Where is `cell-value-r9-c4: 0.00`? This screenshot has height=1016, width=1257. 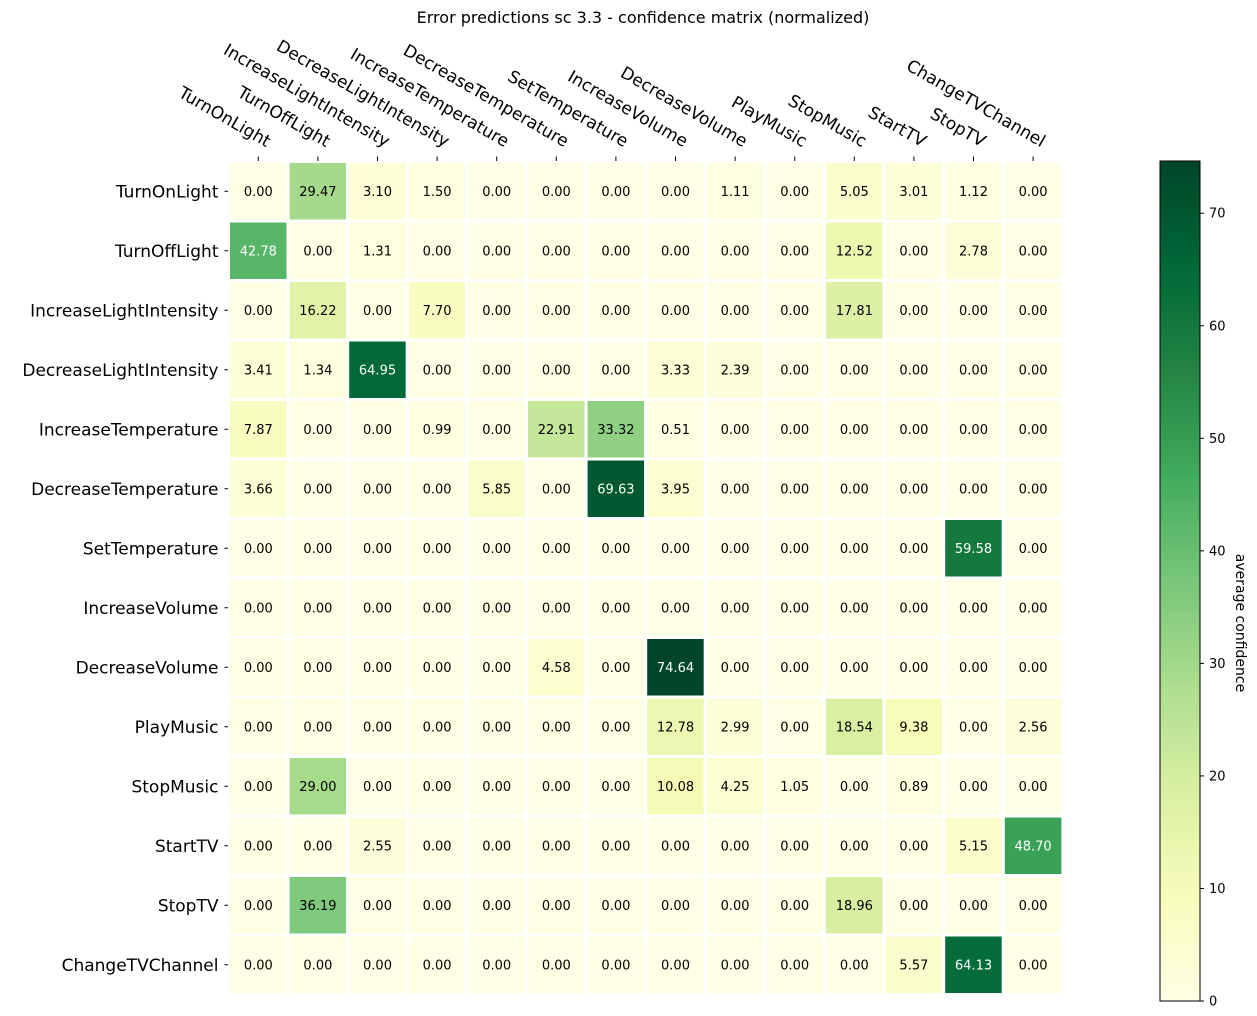 cell-value-r9-c4: 0.00 is located at coordinates (496, 727).